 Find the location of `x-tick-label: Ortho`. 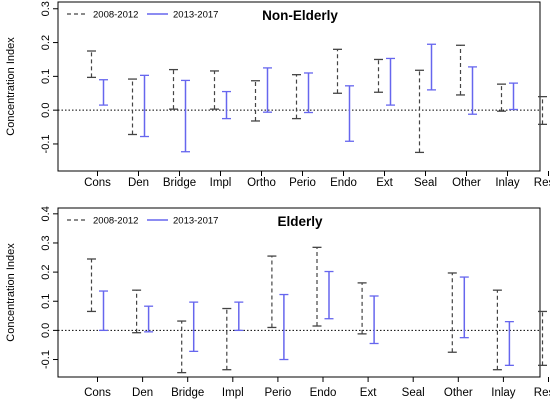

x-tick-label: Ortho is located at coordinates (261, 183).